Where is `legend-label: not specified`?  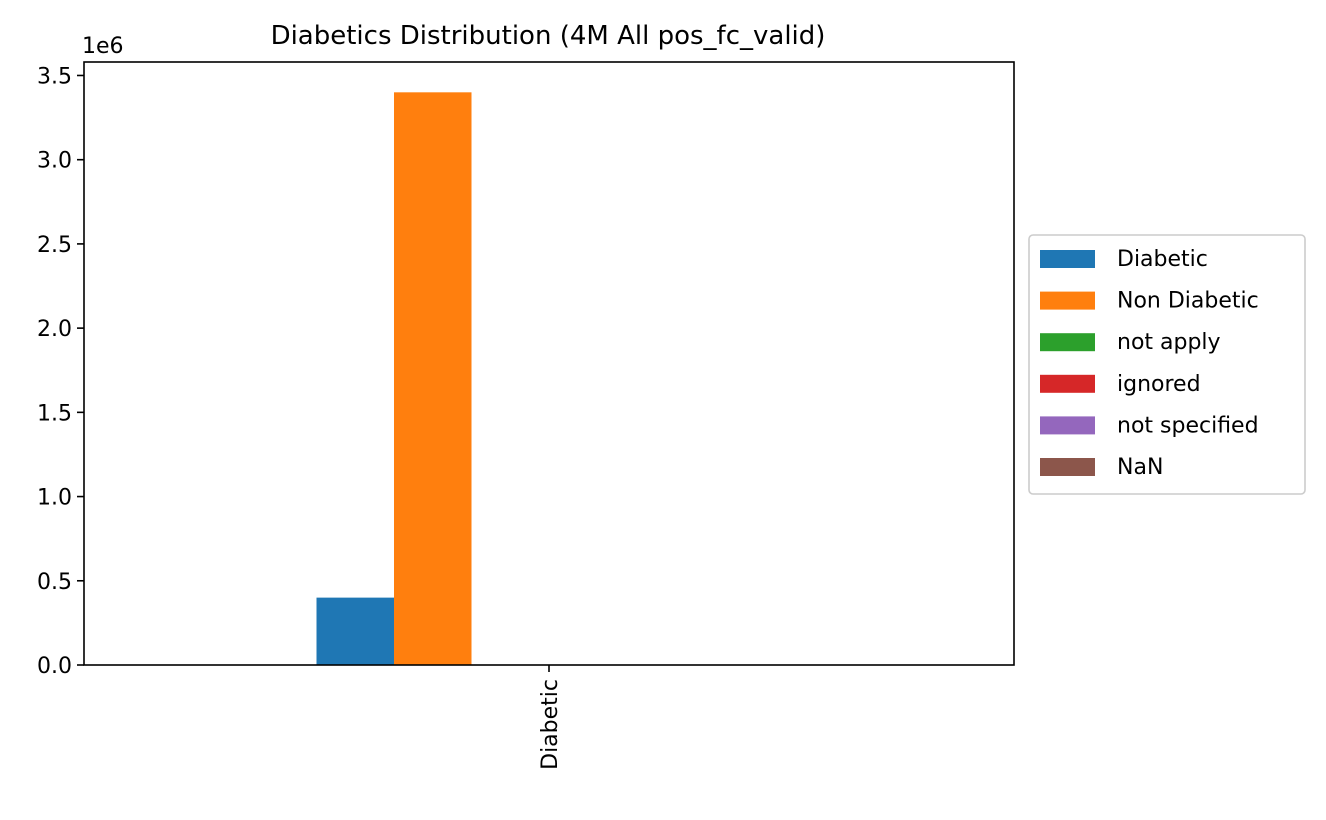
legend-label: not specified is located at coordinates (1188, 425).